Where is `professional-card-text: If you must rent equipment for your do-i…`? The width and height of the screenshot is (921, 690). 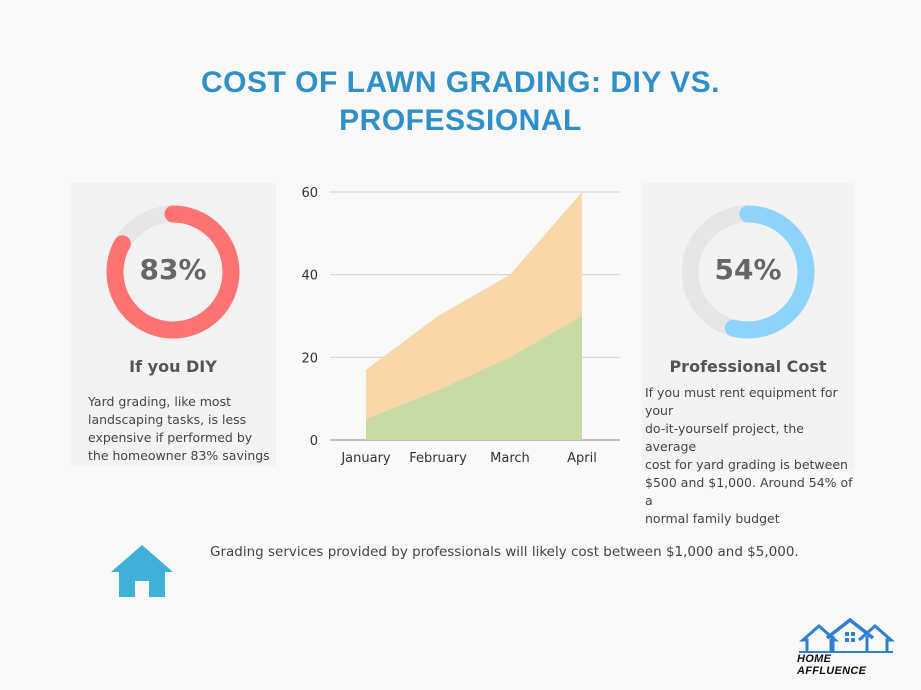
professional-card-text: If you must rent equipment for your do-i… is located at coordinates (749, 456).